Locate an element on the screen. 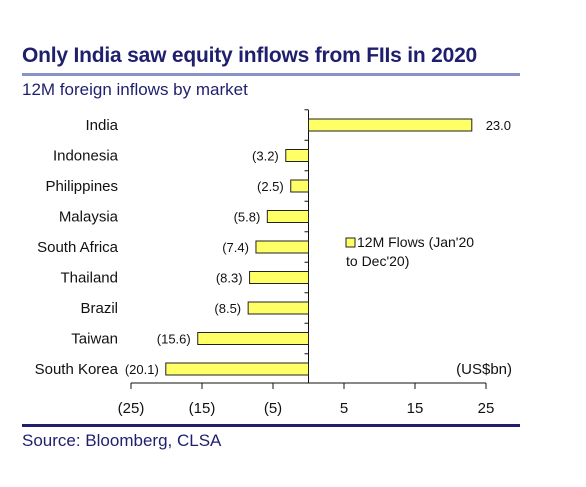 Image resolution: width=586 pixels, height=487 pixels. x-tick-label: 15 is located at coordinates (415, 408).